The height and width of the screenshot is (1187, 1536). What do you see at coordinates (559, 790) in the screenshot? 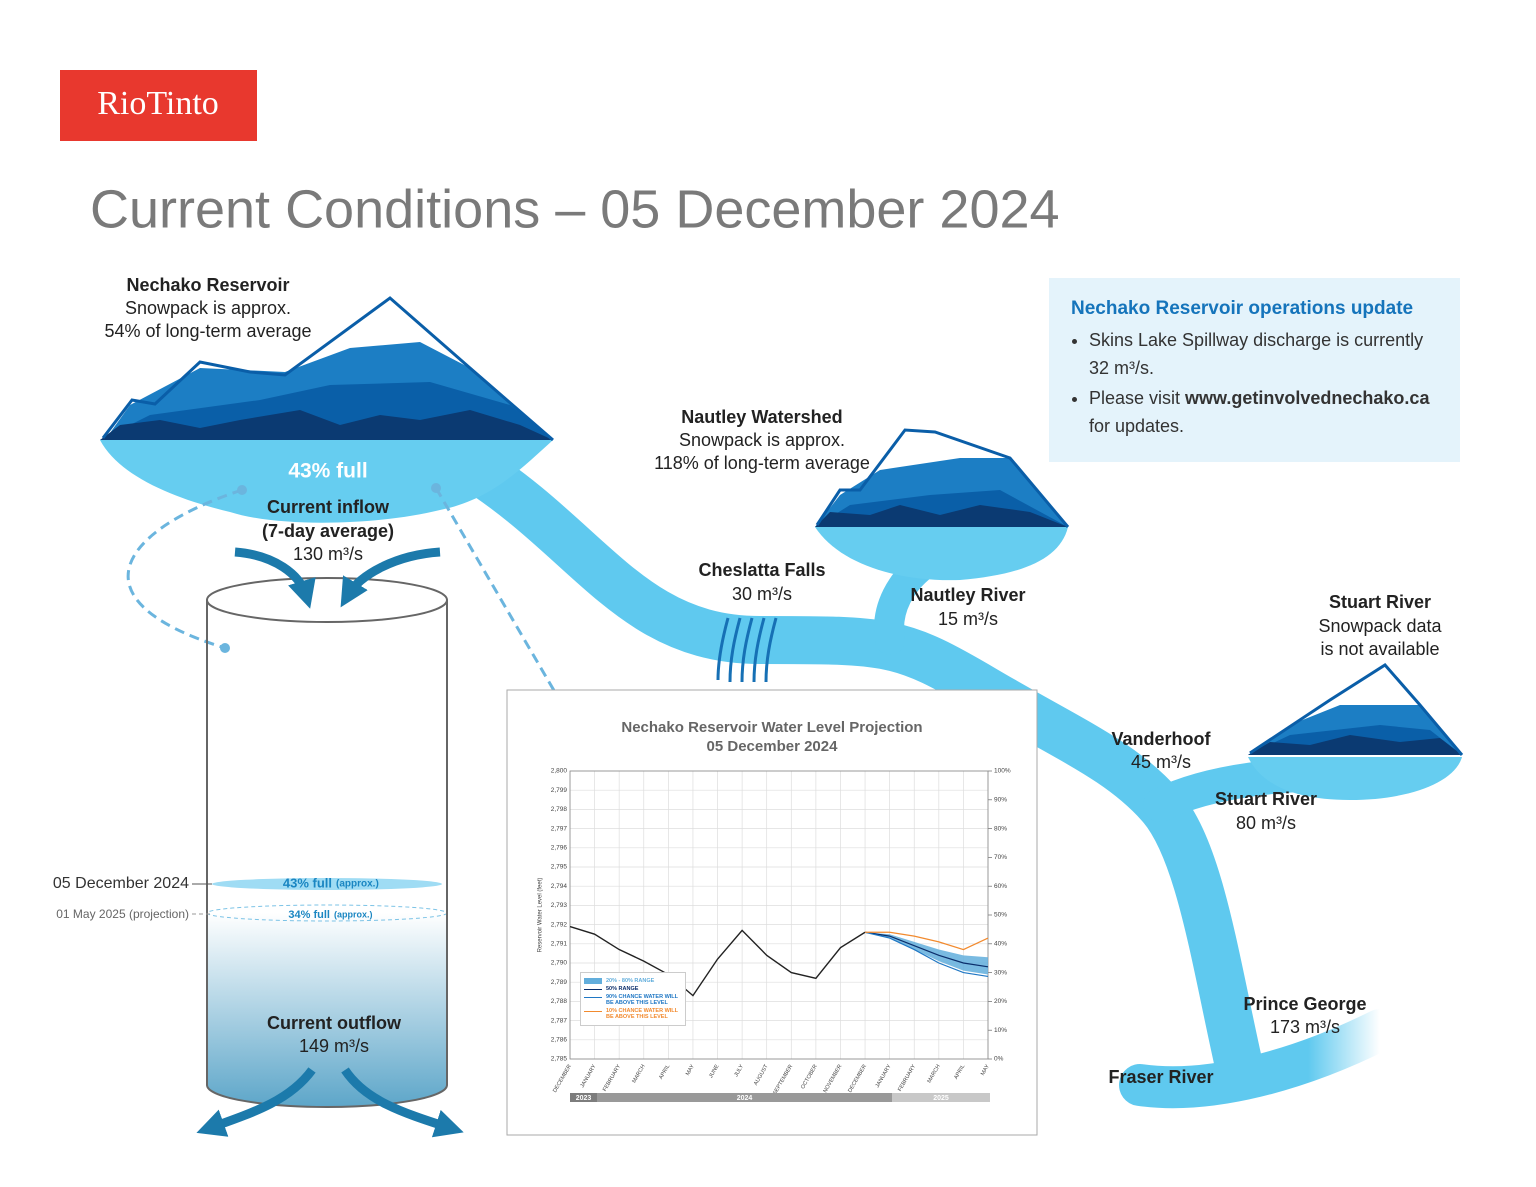
I see `y-tick-label: 2,799` at bounding box center [559, 790].